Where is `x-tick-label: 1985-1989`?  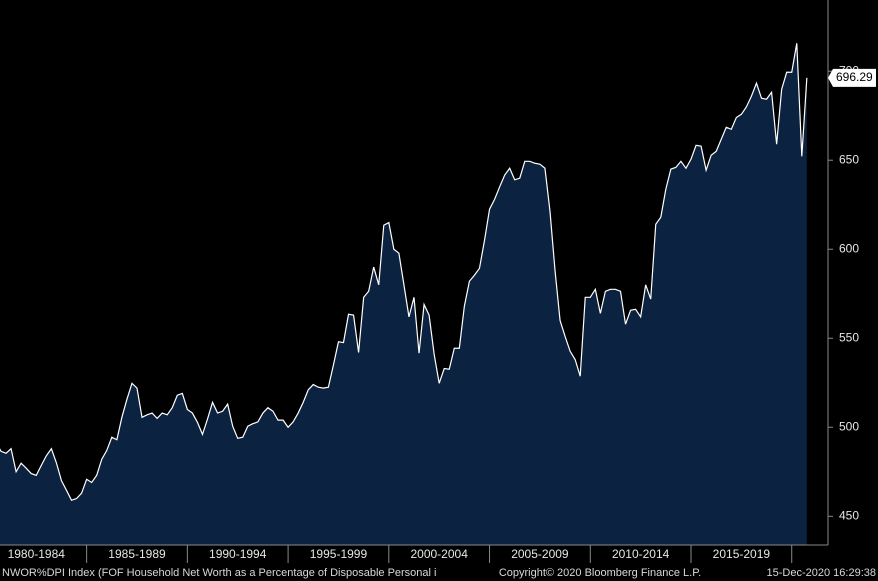
x-tick-label: 1985-1989 is located at coordinates (137, 554).